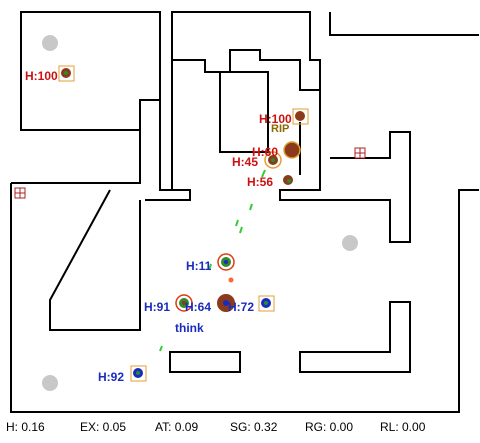 This screenshot has height=443, width=480. I want to click on bot-health-label: H:60, so click(265, 152).